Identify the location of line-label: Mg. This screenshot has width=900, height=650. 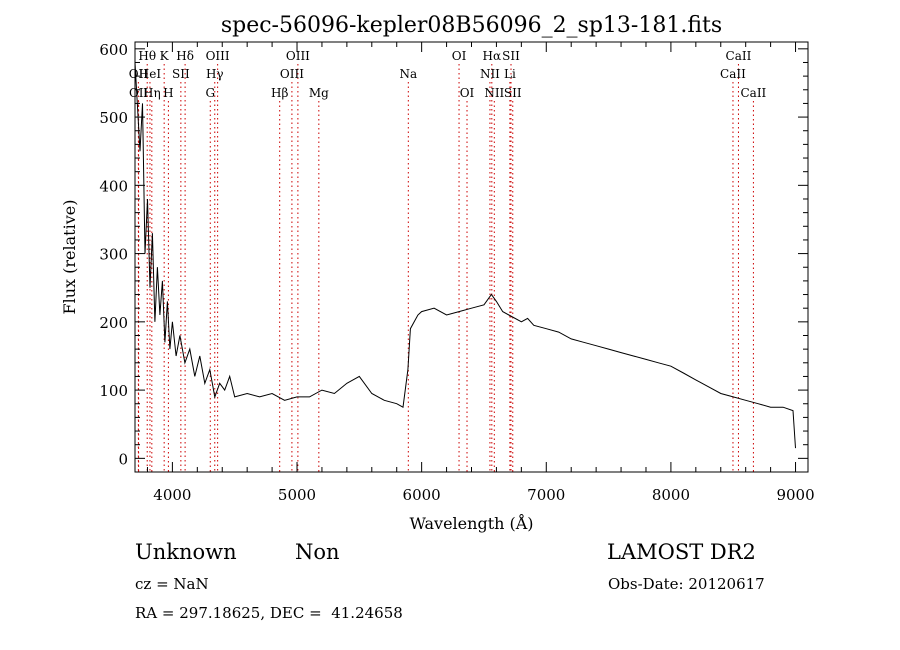
(319, 93).